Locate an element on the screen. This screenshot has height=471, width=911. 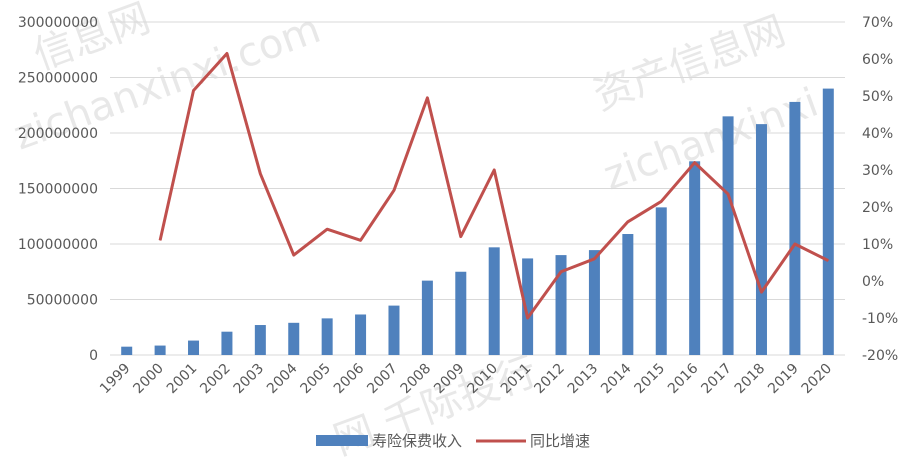
watermark-text: 信息网 is located at coordinates (92, 39).